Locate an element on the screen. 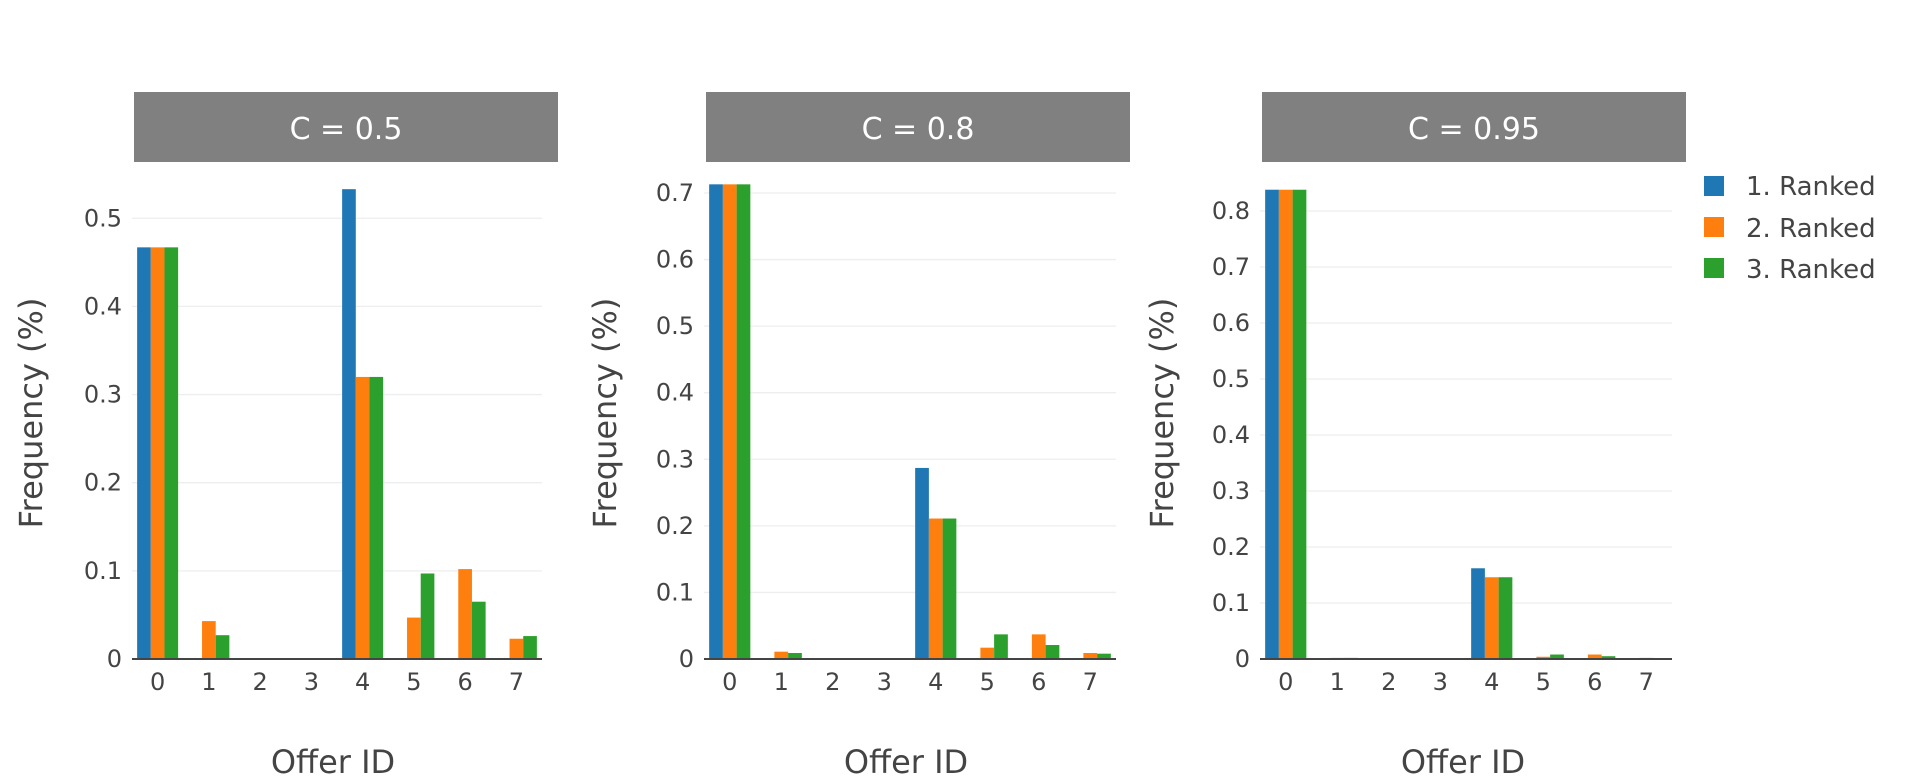 The width and height of the screenshot is (1905, 781). legend: 1. Ranked 2. Ranked 3. Ranked is located at coordinates (1790, 228).